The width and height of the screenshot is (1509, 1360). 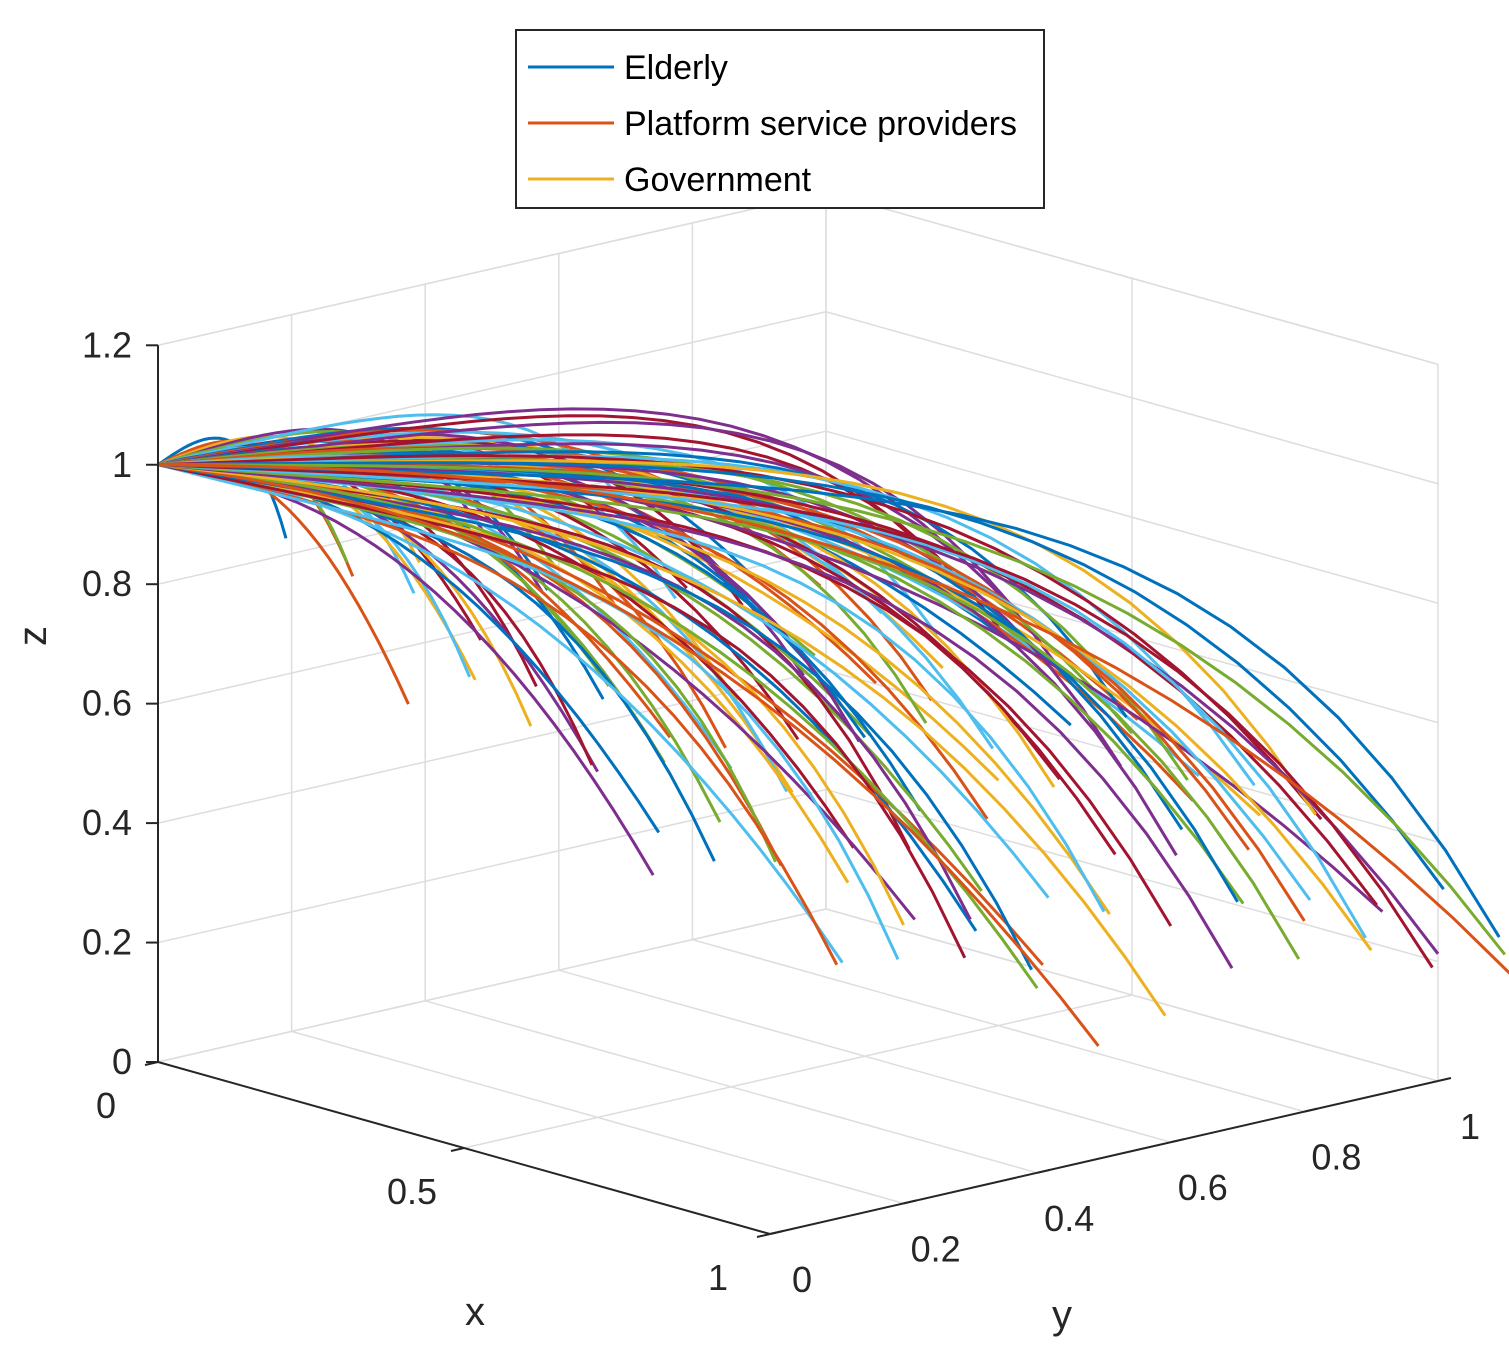 What do you see at coordinates (33, 636) in the screenshot?
I see `z-axis-label: z` at bounding box center [33, 636].